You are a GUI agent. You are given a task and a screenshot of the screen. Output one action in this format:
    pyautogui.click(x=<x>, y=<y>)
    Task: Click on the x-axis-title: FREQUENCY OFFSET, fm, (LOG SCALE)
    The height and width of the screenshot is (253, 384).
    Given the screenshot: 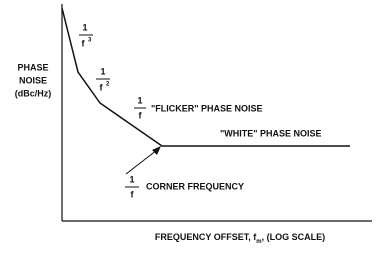 What is the action you would take?
    pyautogui.click(x=240, y=238)
    